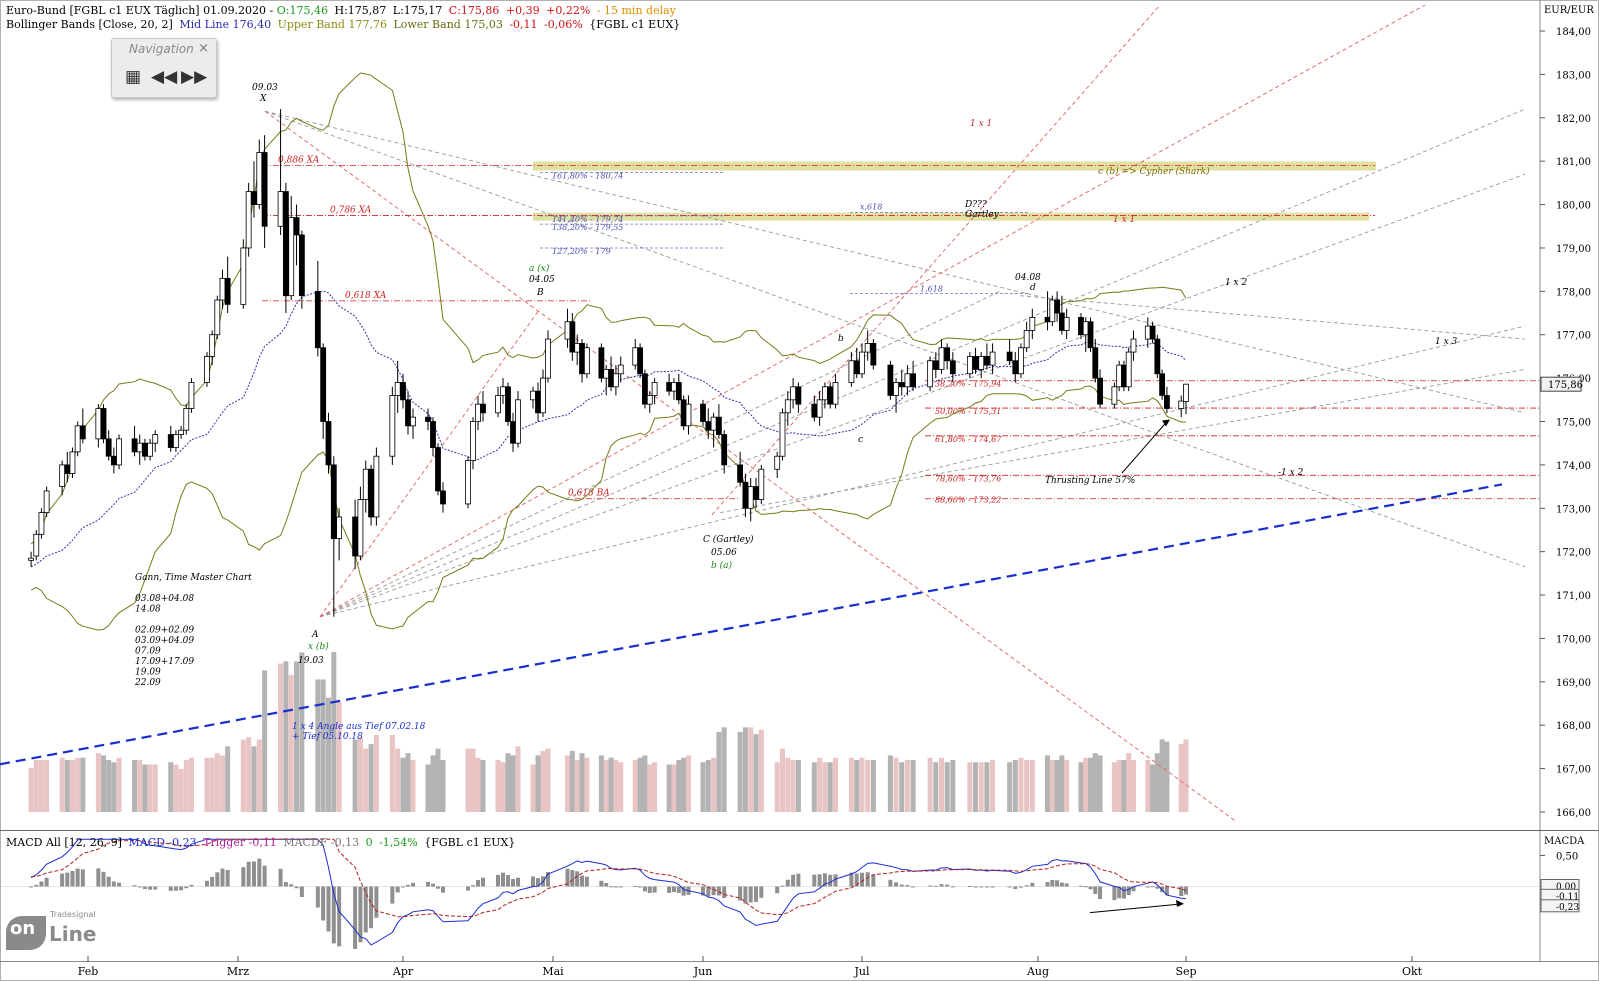 The height and width of the screenshot is (981, 1599). What do you see at coordinates (315, 635) in the screenshot?
I see `a-point-label: A` at bounding box center [315, 635].